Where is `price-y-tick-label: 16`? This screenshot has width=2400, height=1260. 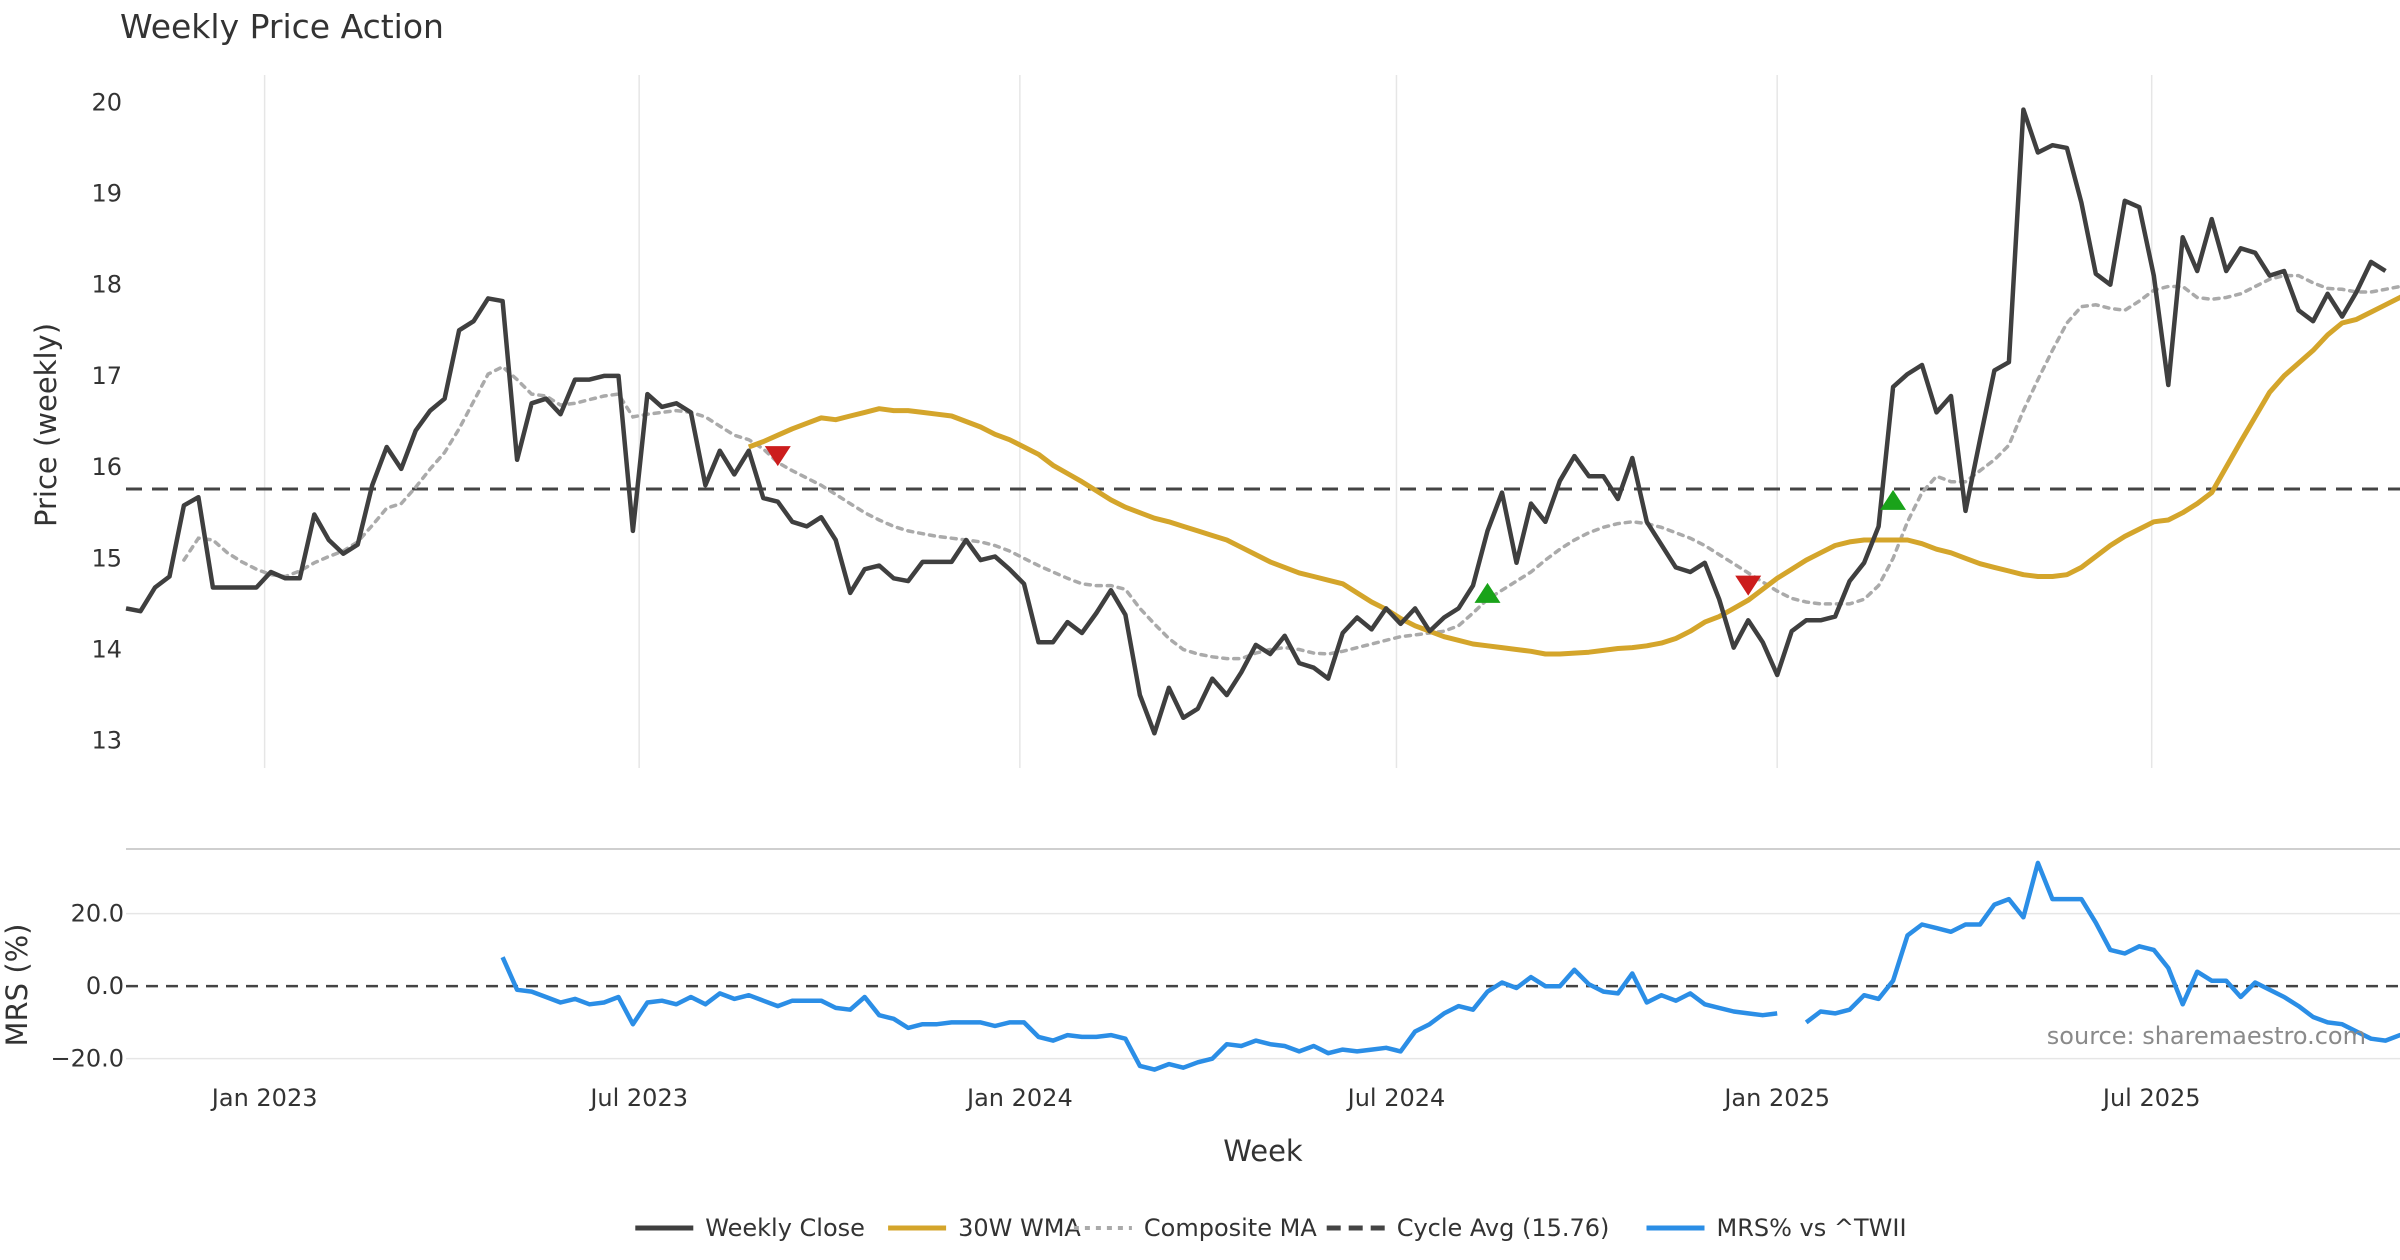
price-y-tick-label: 16 is located at coordinates (106, 467).